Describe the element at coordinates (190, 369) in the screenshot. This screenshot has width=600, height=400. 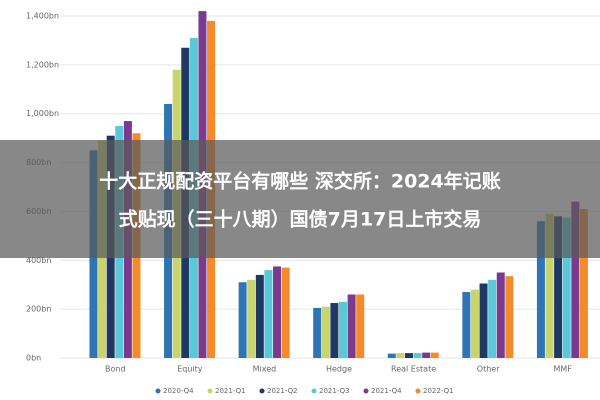
I see `x-tick-label: Equity` at that location.